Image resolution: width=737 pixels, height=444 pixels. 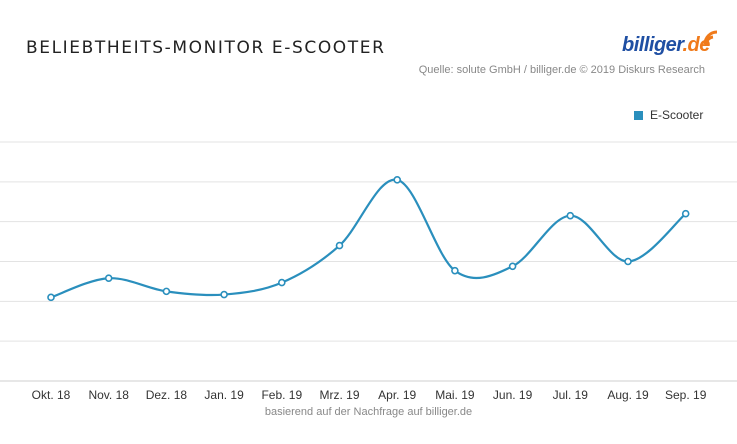 What do you see at coordinates (224, 395) in the screenshot?
I see `x-tick-label: Jan. 19` at bounding box center [224, 395].